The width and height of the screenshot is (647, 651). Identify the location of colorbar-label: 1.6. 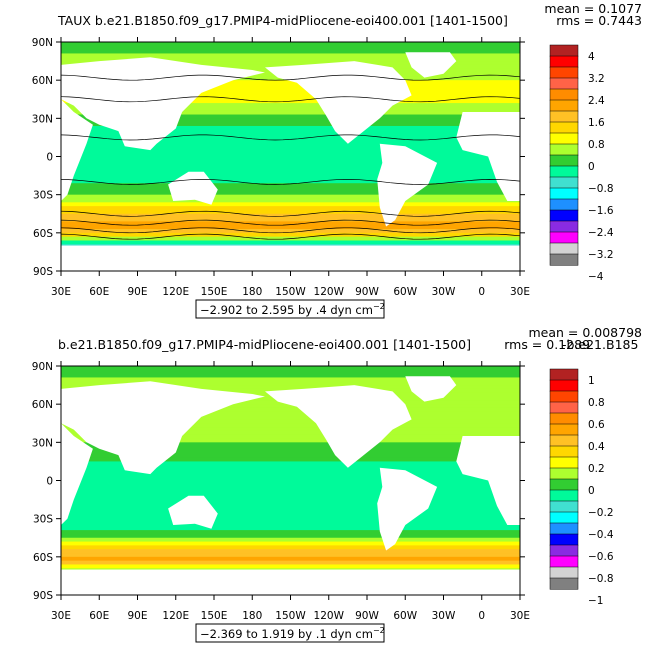
(596, 123).